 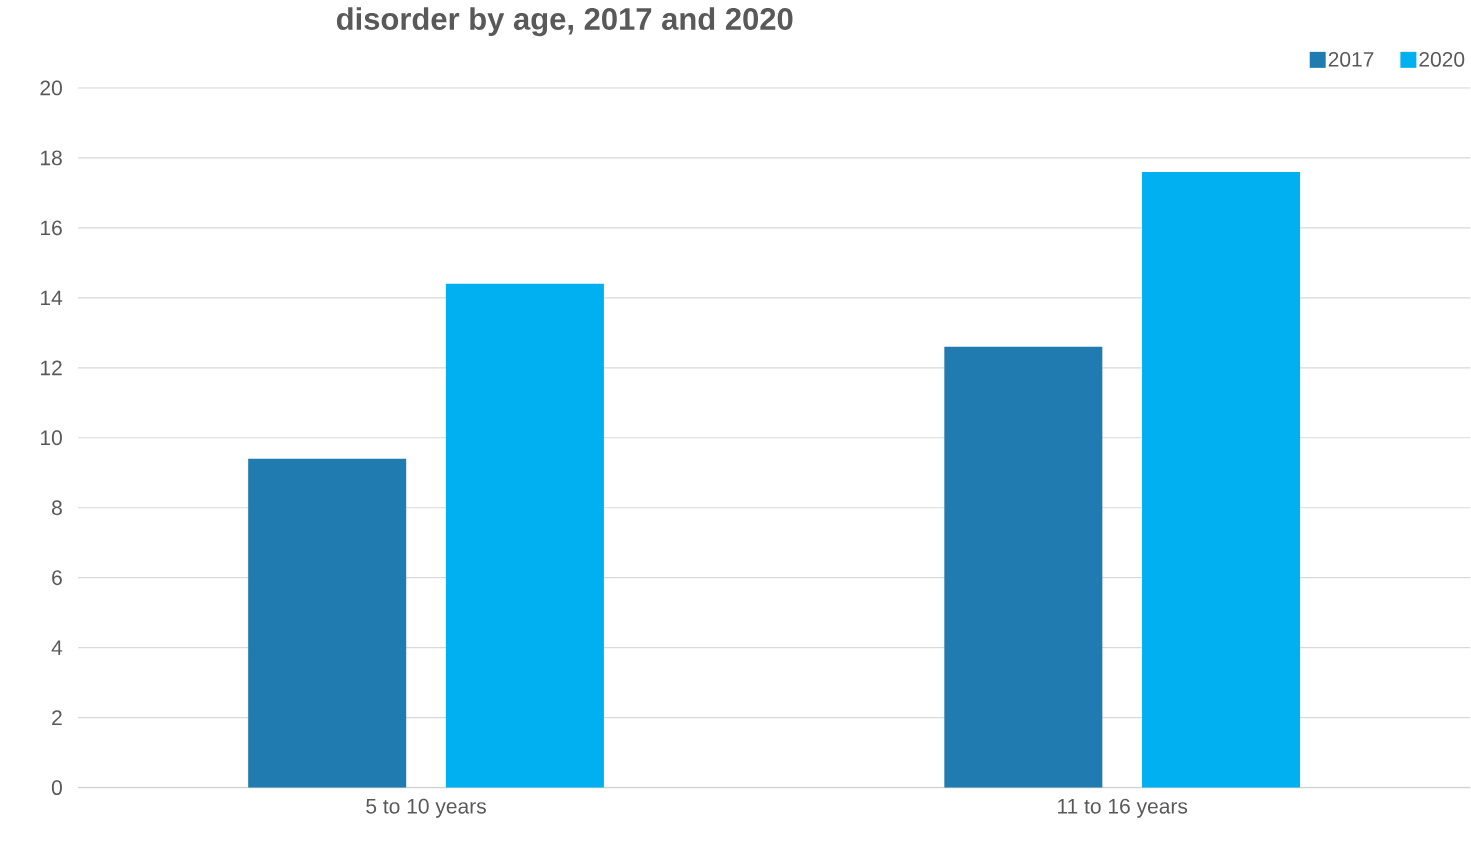 What do you see at coordinates (56, 788) in the screenshot?
I see `y-tick-label: 0` at bounding box center [56, 788].